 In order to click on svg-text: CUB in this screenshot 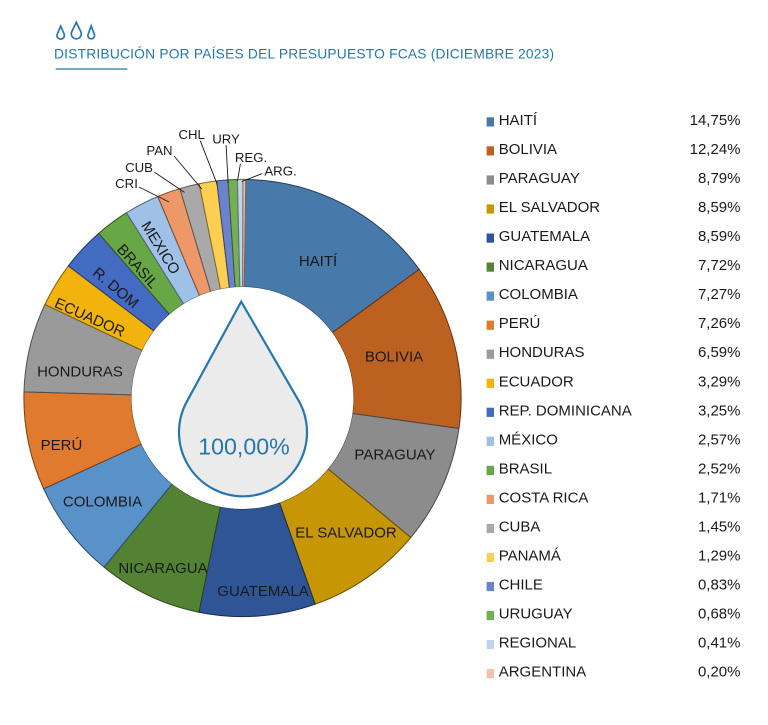, I will do `click(139, 167)`.